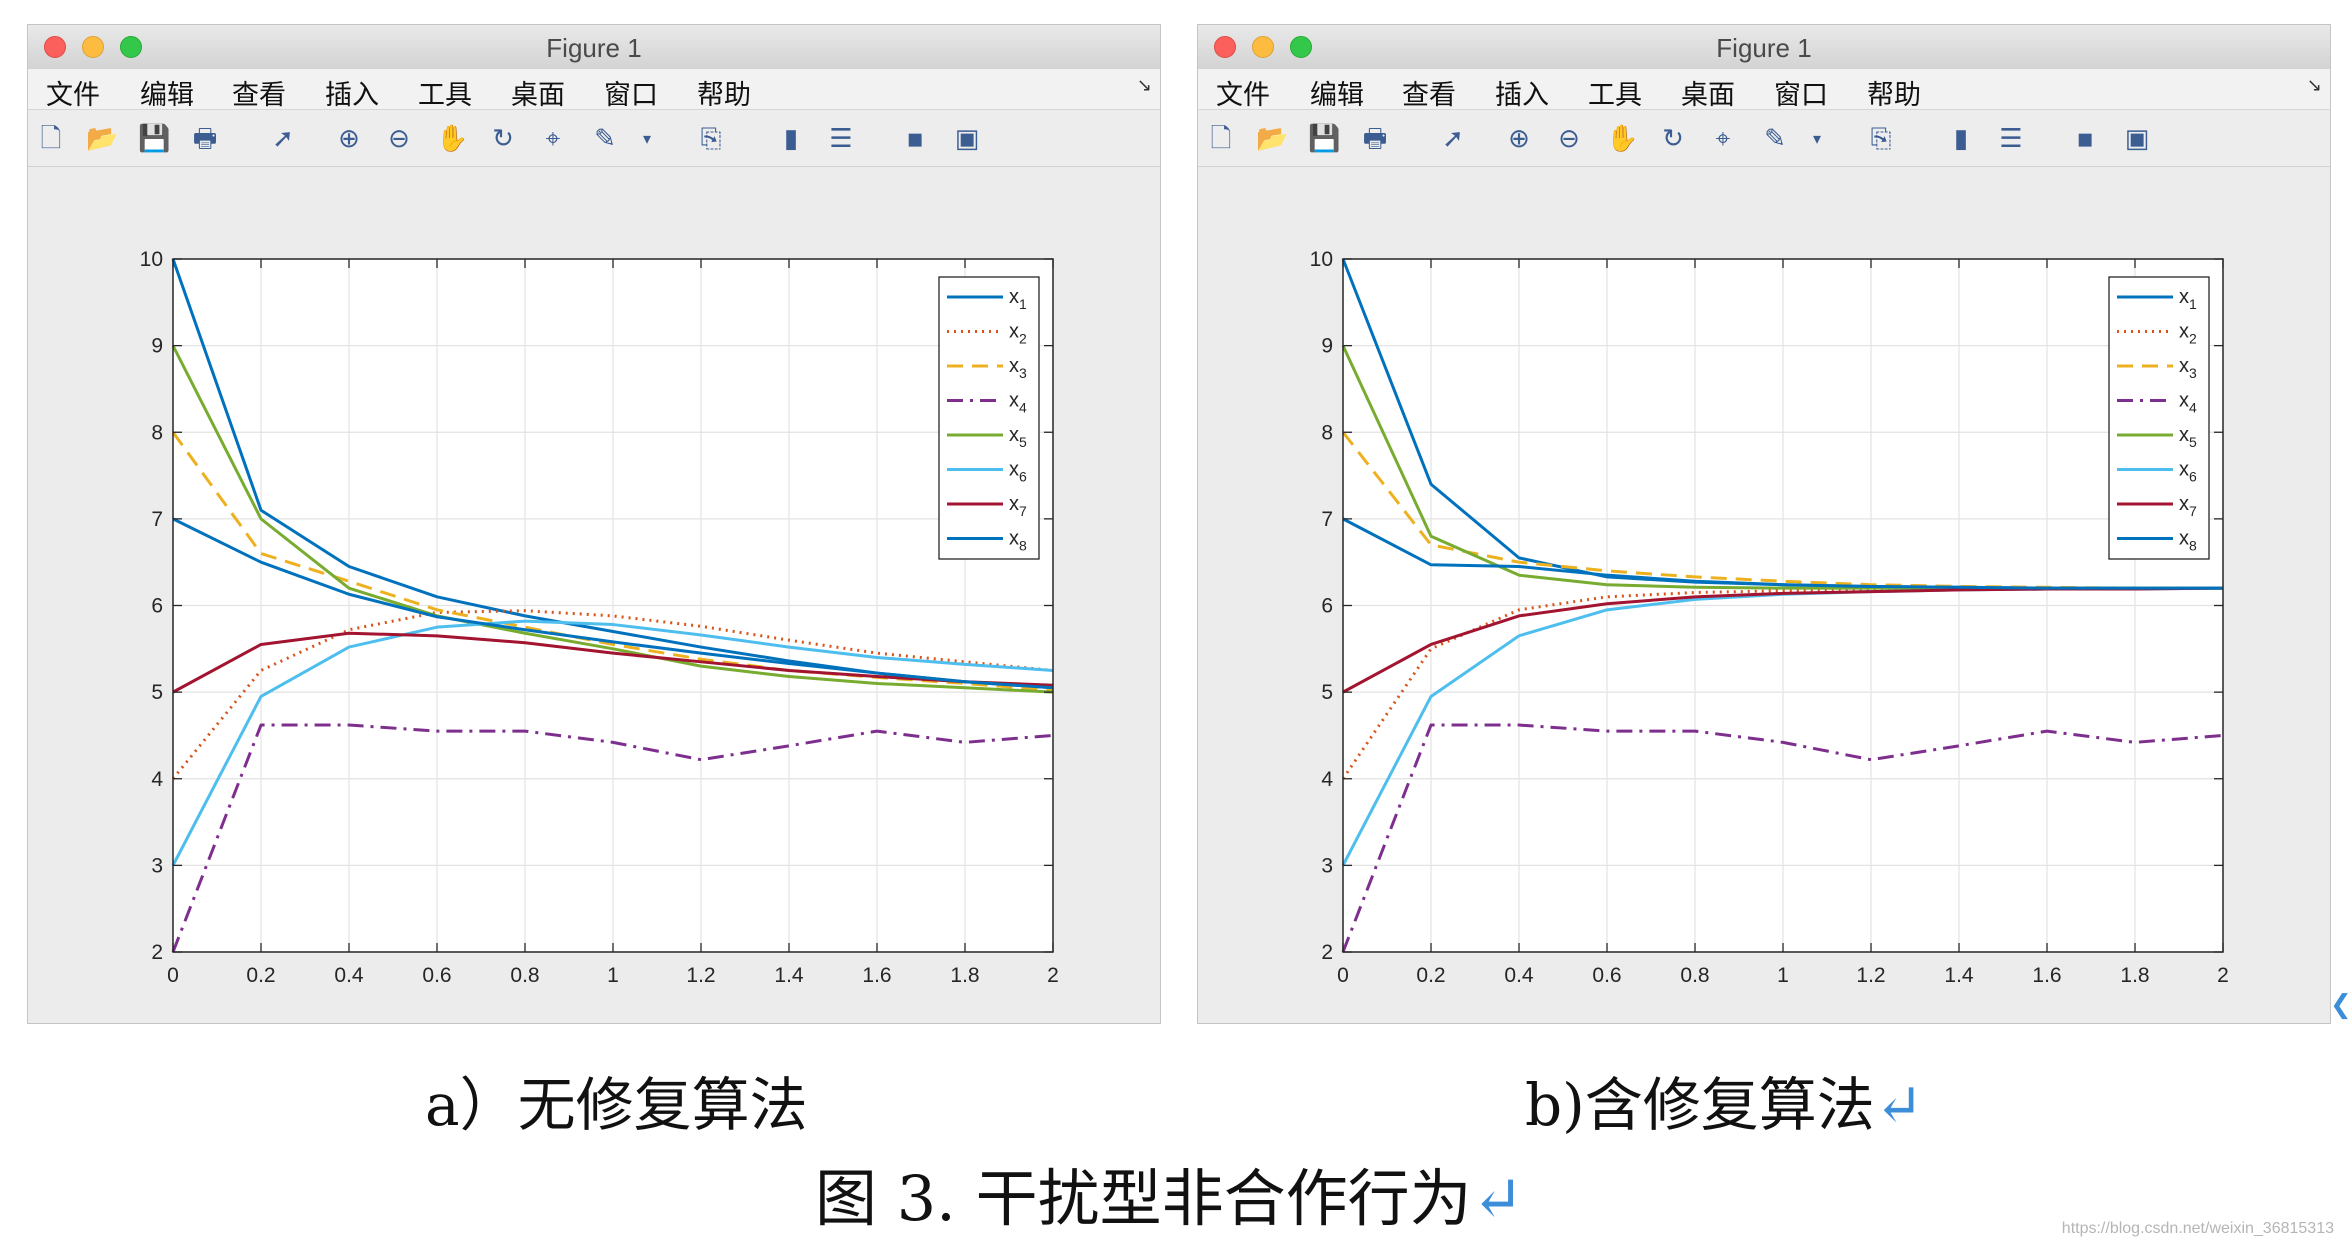 This screenshot has width=2348, height=1246. Describe the element at coordinates (1169, 1198) in the screenshot. I see `figure-caption: 图 3. 干扰型非合作行为↵` at that location.